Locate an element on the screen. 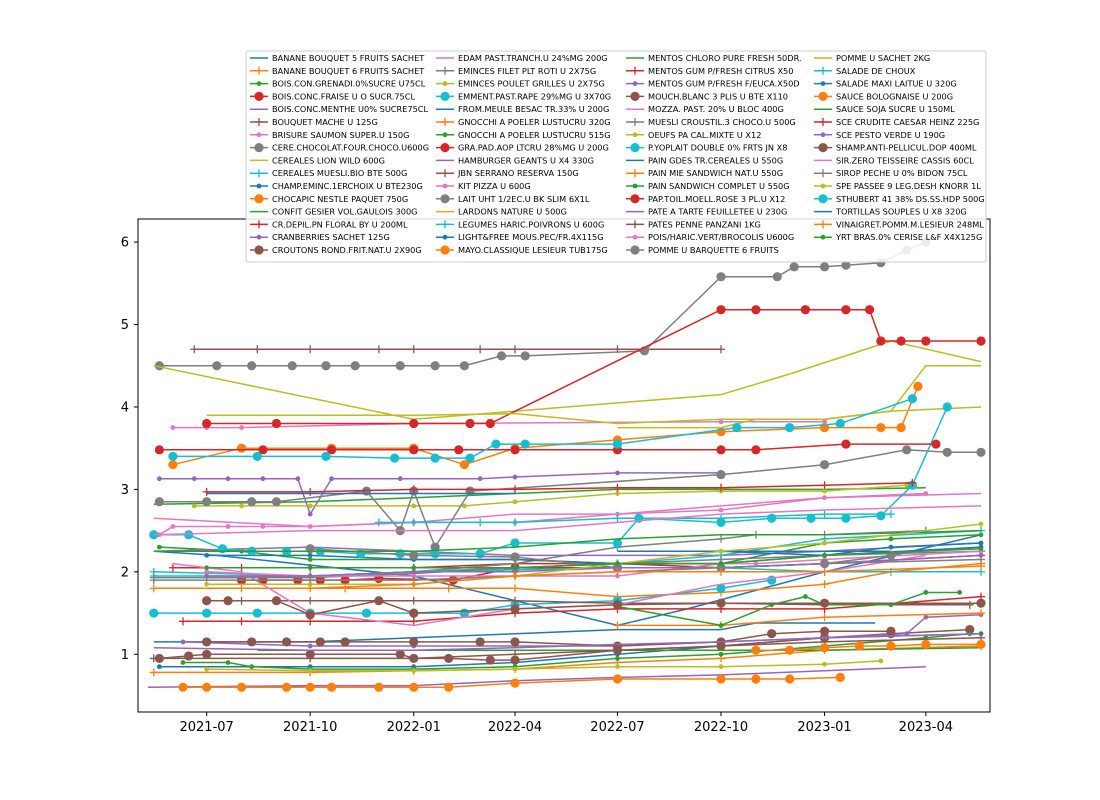 This screenshot has width=1100, height=800. legend-entry: VINAIGRET.POMM.M.LESIEUR 248ML is located at coordinates (899, 224).